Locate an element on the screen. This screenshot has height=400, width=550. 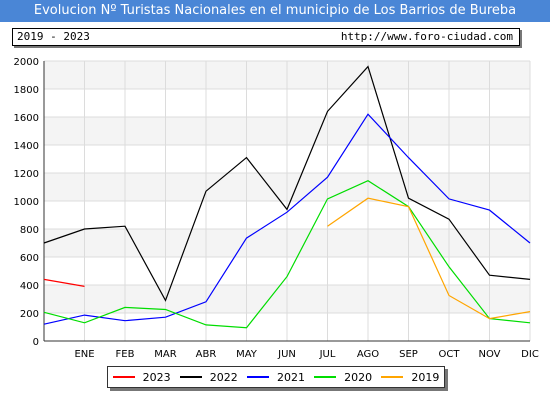
legend-item-2022: 2022 is located at coordinates (208, 377).